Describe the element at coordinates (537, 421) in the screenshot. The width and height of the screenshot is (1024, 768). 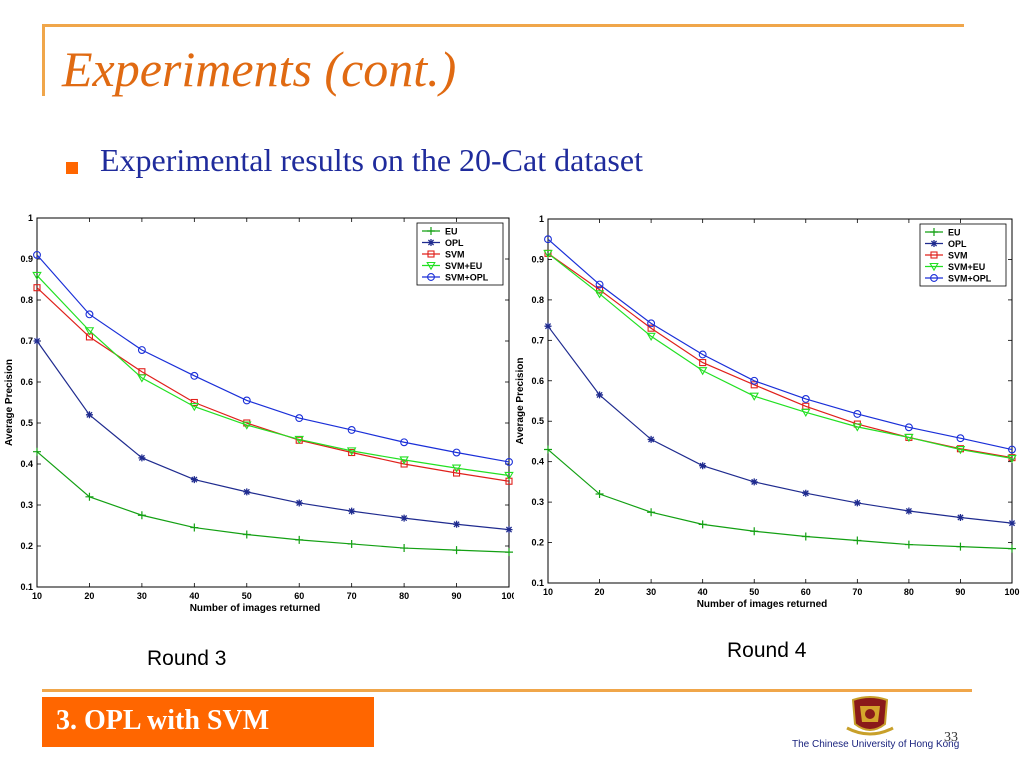
I see `y-tick-label: 0.5` at that location.